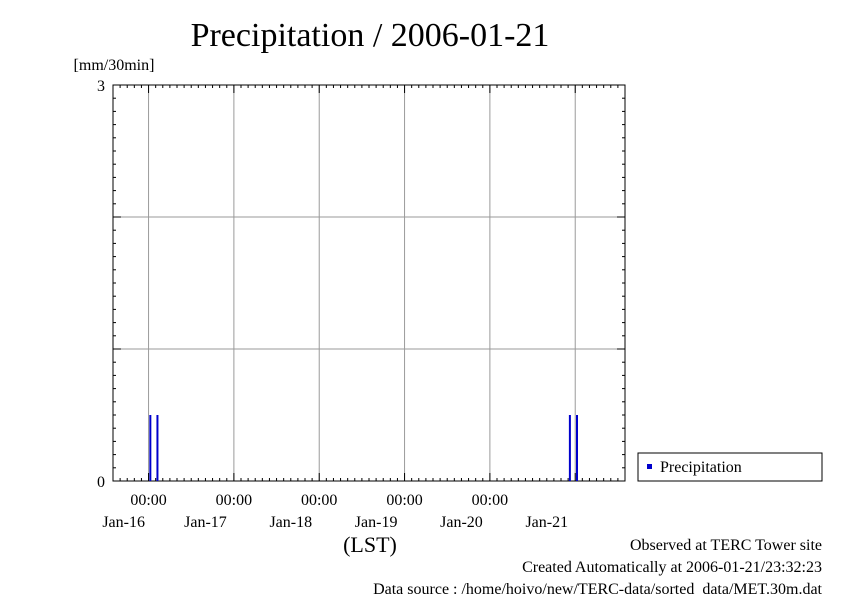  What do you see at coordinates (370, 35) in the screenshot?
I see `chart-title: Precipitation / 2006-01-21` at bounding box center [370, 35].